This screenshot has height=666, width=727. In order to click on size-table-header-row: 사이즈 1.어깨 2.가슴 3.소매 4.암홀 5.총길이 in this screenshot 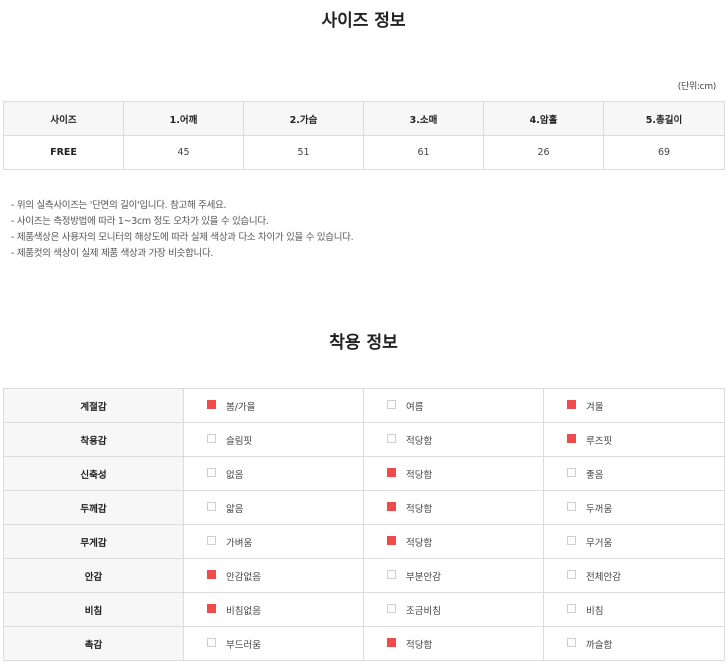, I will do `click(364, 118)`.